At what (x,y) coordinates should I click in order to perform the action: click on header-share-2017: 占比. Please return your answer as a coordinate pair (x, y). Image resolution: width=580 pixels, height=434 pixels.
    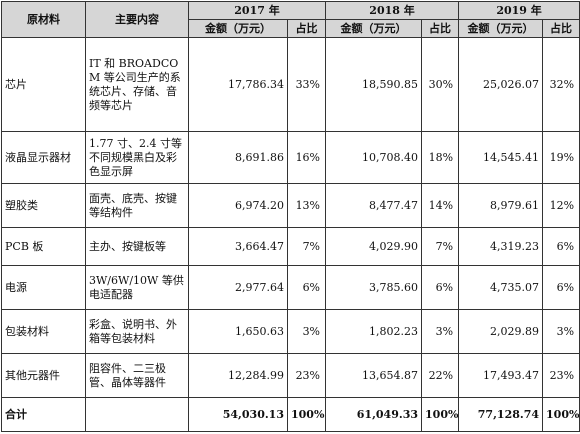
    Looking at the image, I should click on (306, 28).